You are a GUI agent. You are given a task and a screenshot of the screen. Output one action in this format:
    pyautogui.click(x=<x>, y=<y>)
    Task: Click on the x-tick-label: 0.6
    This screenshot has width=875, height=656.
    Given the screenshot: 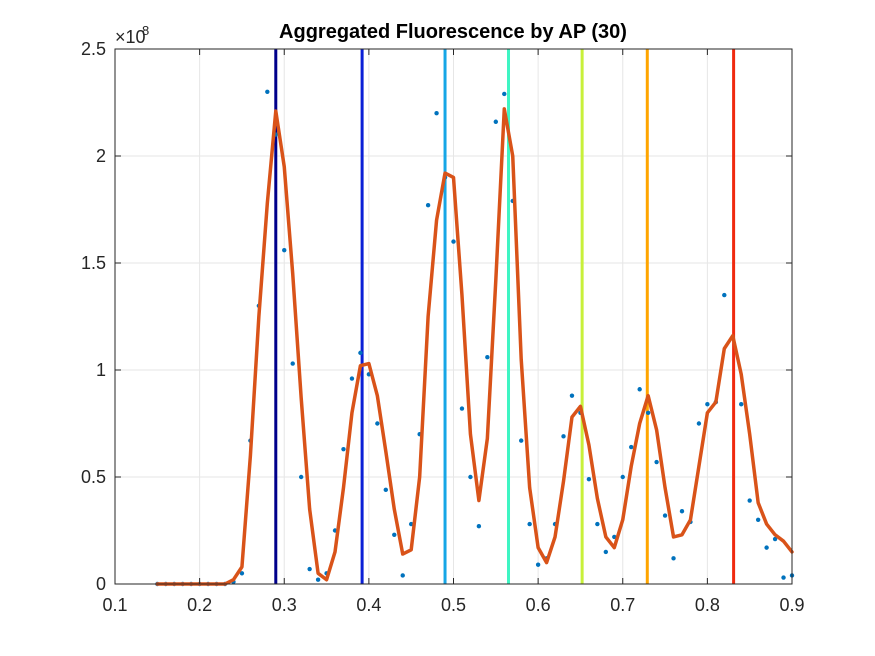 What is the action you would take?
    pyautogui.click(x=538, y=605)
    